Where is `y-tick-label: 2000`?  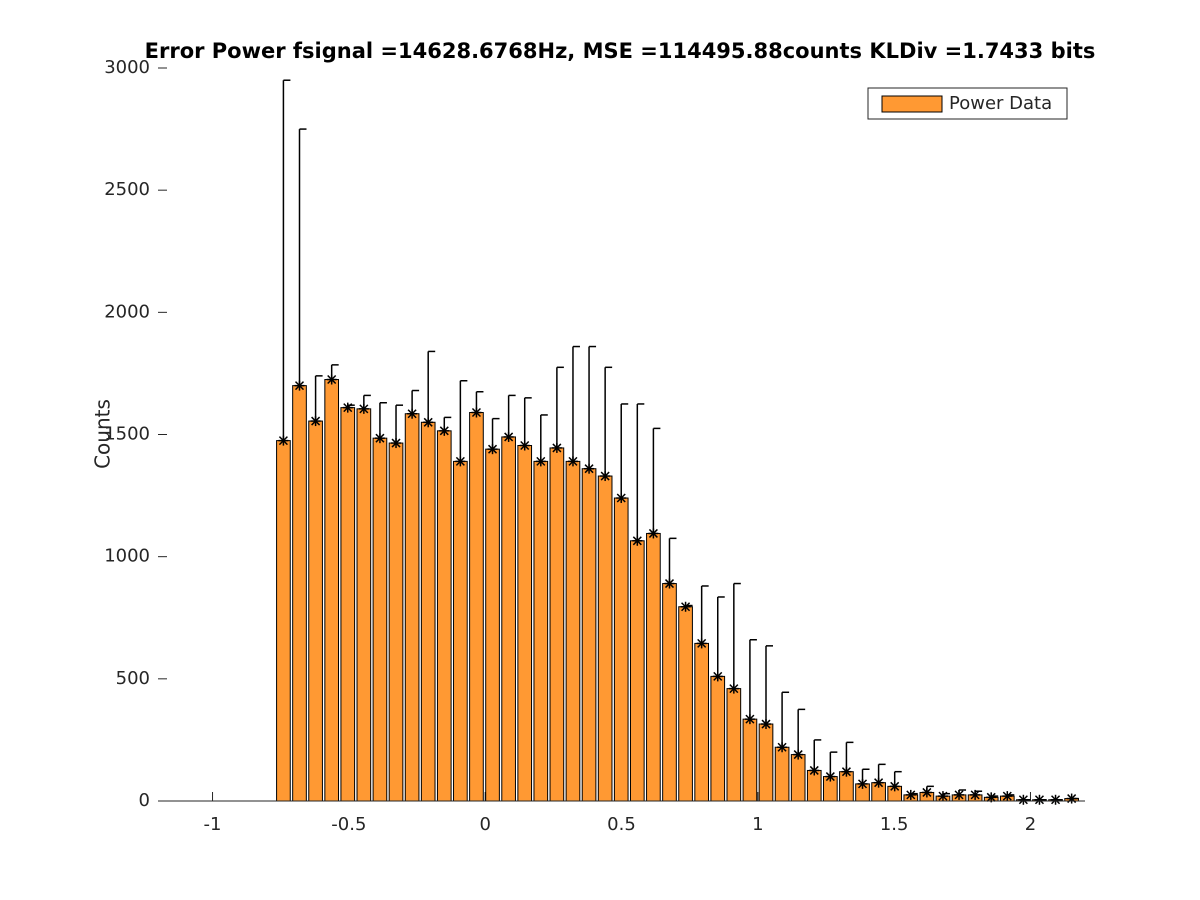 y-tick-label: 2000 is located at coordinates (127, 311).